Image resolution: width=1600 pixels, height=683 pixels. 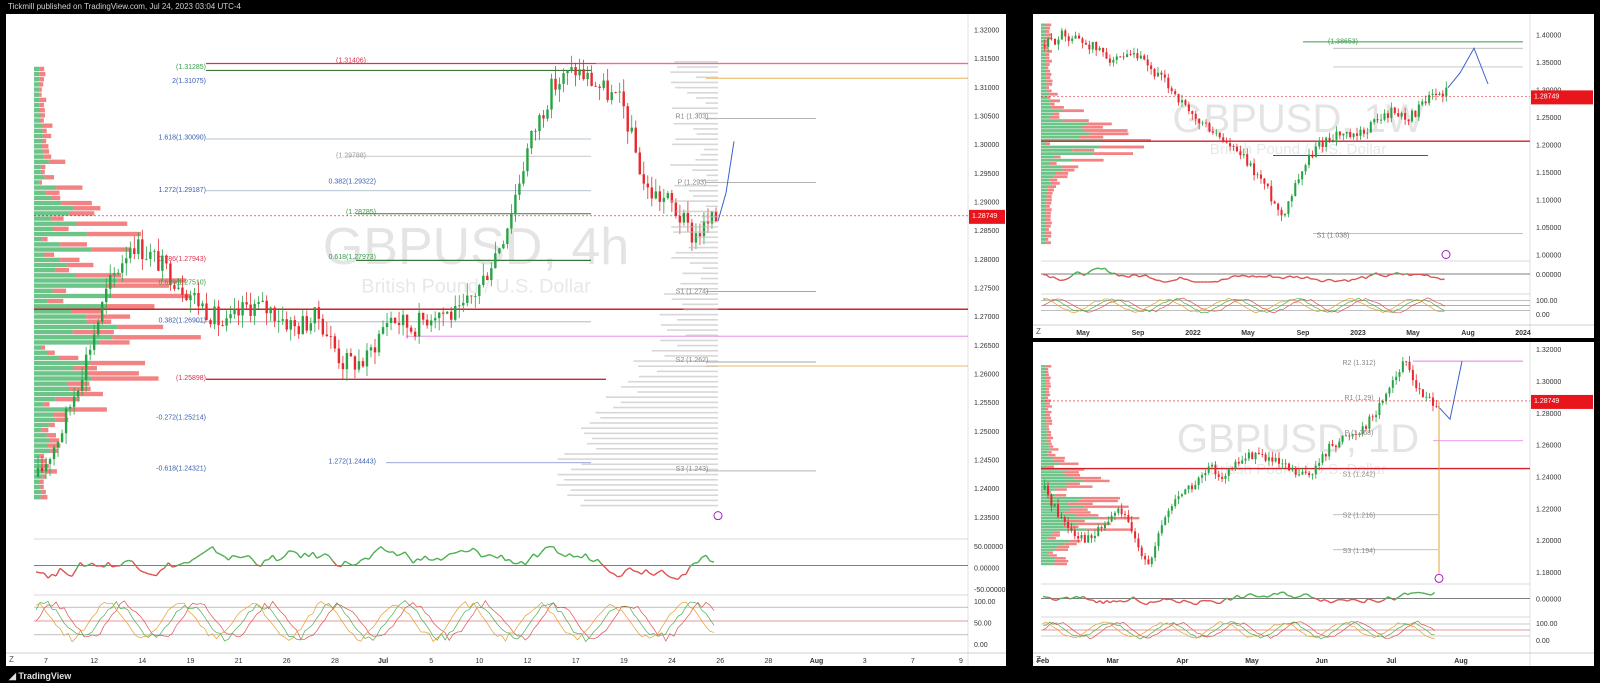 I want to click on last-price-tag, so click(x=1562, y=97).